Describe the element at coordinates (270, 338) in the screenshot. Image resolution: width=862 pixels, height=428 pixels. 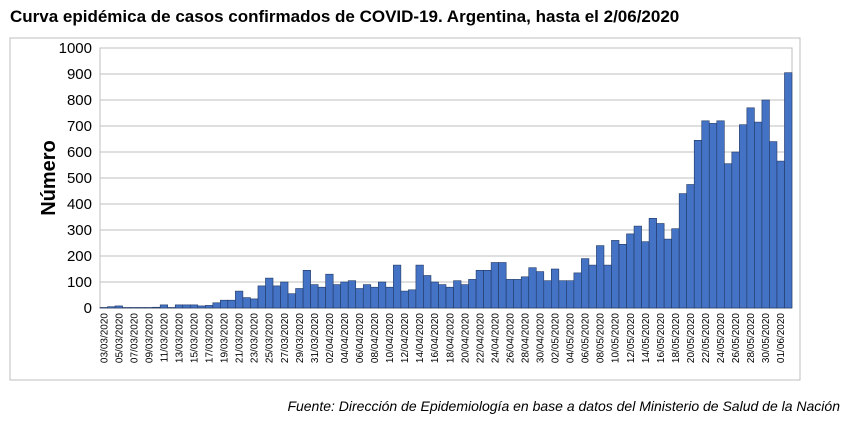
I see `x-tick-label: 25/03/2020` at that location.